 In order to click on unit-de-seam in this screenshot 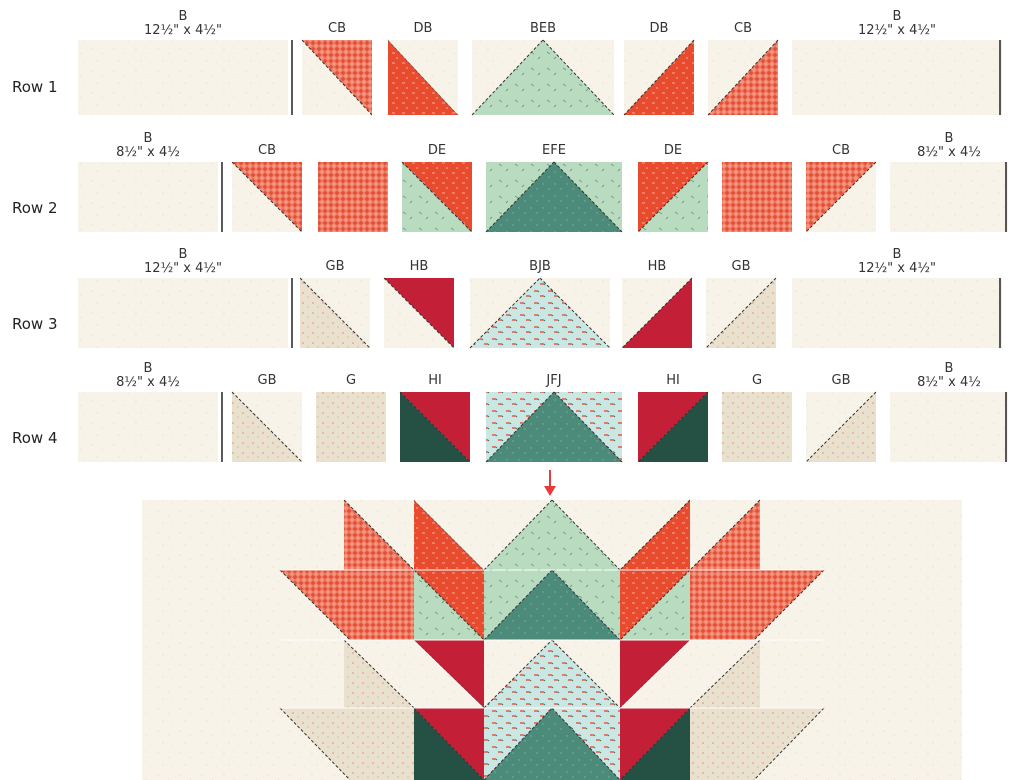, I will do `click(437, 197)`.